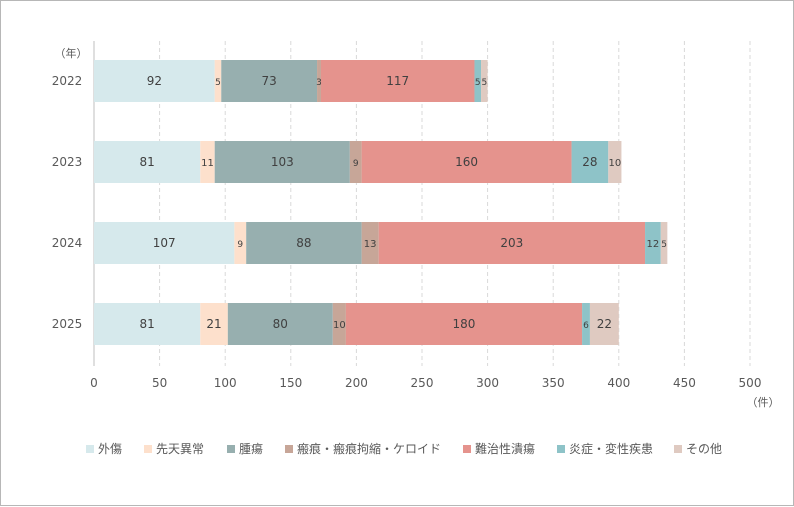 Image resolution: width=794 pixels, height=507 pixels. What do you see at coordinates (71, 53) in the screenshot?
I see `y-unit-label: （年）` at bounding box center [71, 53].